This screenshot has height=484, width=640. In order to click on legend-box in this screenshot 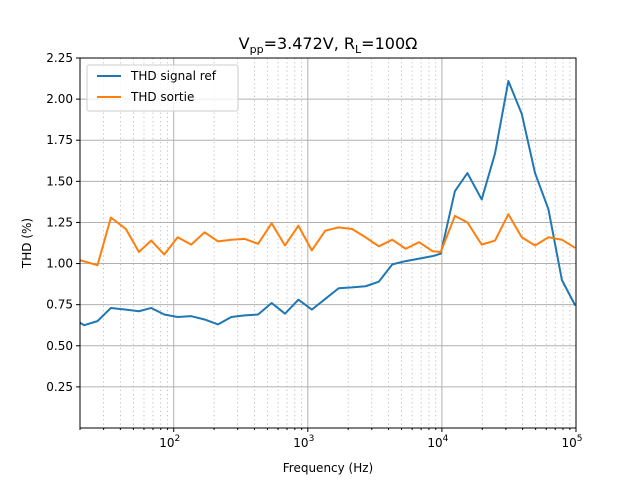, I will do `click(162, 88)`.